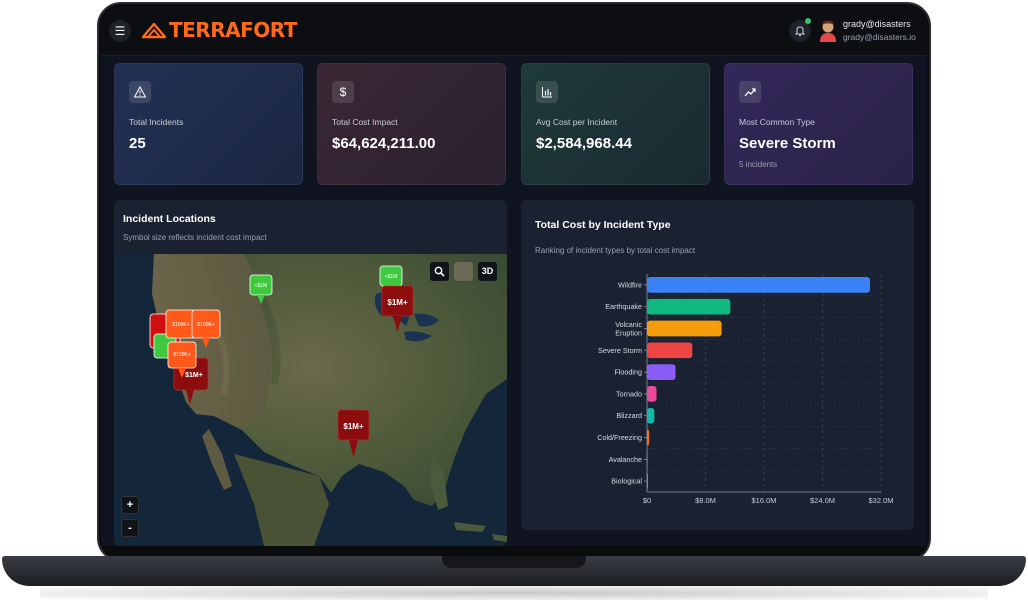 The width and height of the screenshot is (1028, 607). Describe the element at coordinates (130, 505) in the screenshot. I see `zoom-in-button: +` at that location.